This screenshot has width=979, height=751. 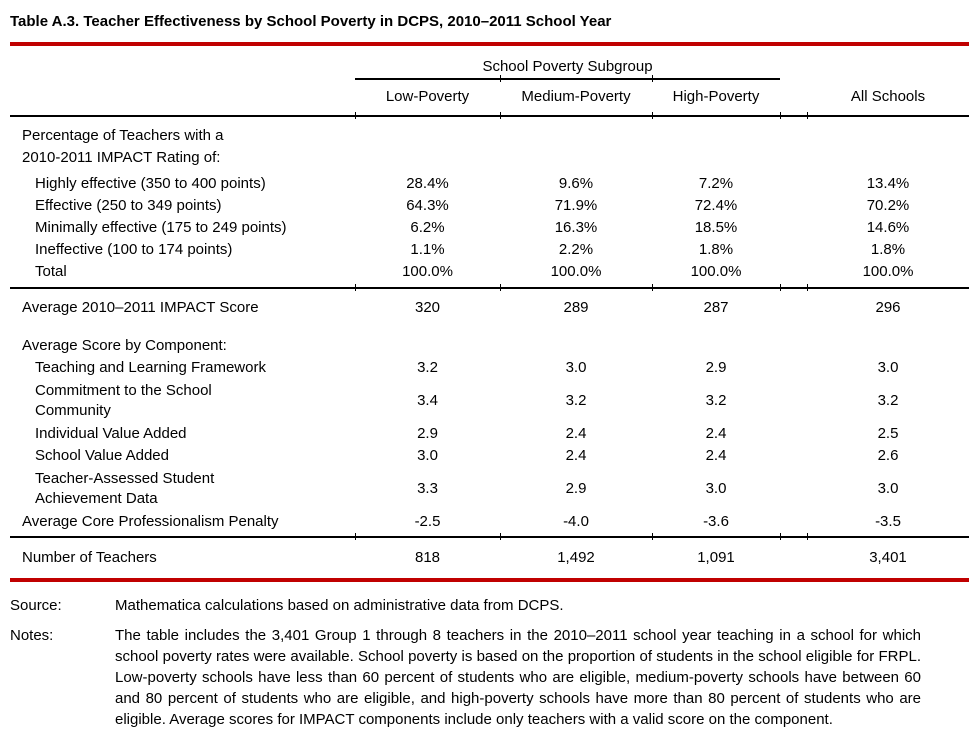 I want to click on table-row-school-value-added: School Value Added 3.0 2.4 2.4 2.6, so click(x=489, y=456).